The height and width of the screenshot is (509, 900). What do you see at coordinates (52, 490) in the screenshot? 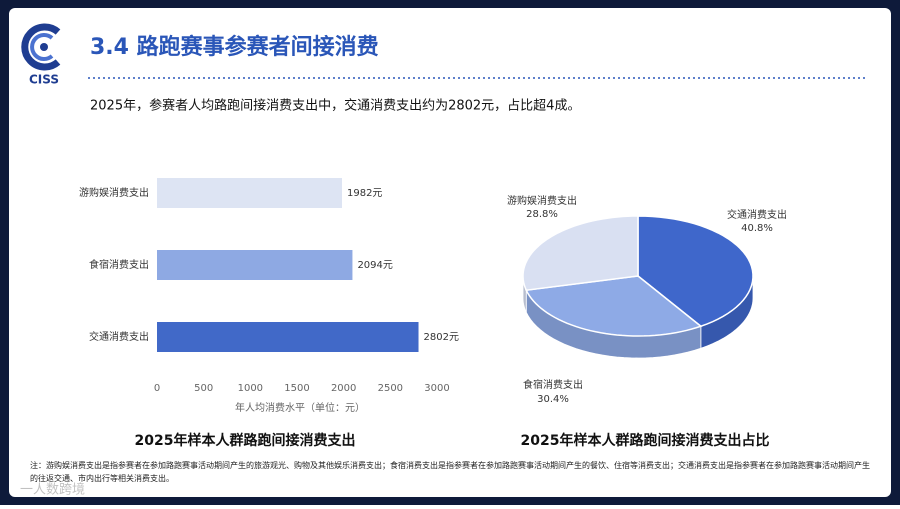
I see `watermark: 一人数跨境` at bounding box center [52, 490].